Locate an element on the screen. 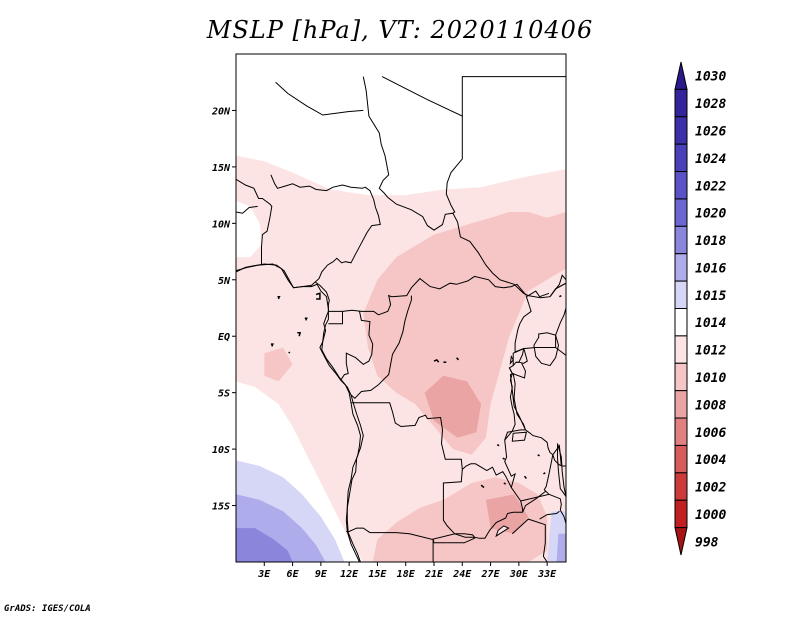  colorbar-label-1006: 1006 is located at coordinates (710, 433).